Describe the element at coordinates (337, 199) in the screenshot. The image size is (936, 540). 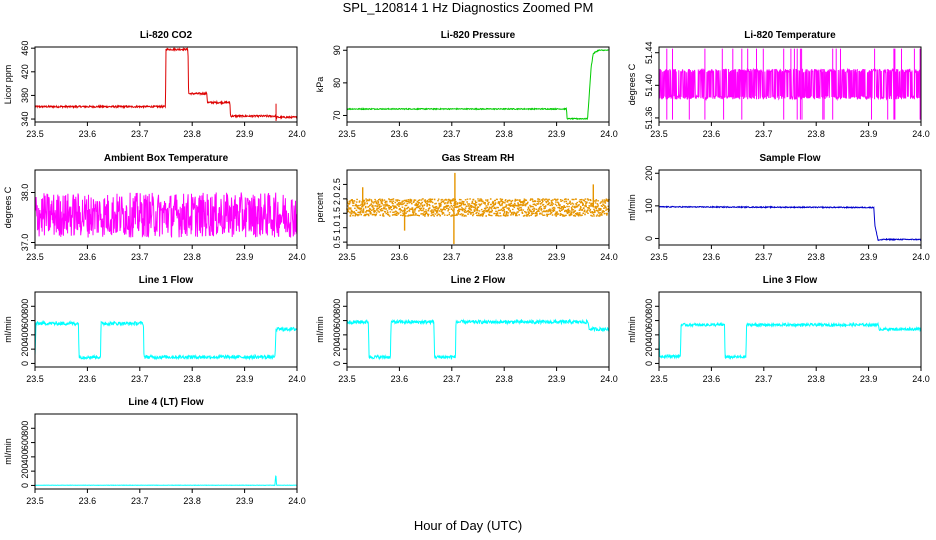
I see `y-tick-label: 2.0` at that location.